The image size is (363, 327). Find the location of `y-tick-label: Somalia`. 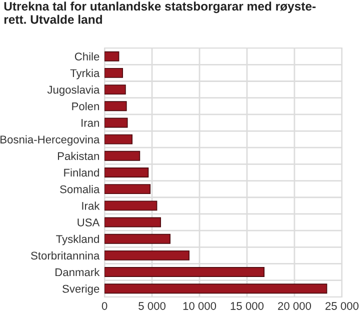

y-tick-label: Somalia is located at coordinates (80, 189).